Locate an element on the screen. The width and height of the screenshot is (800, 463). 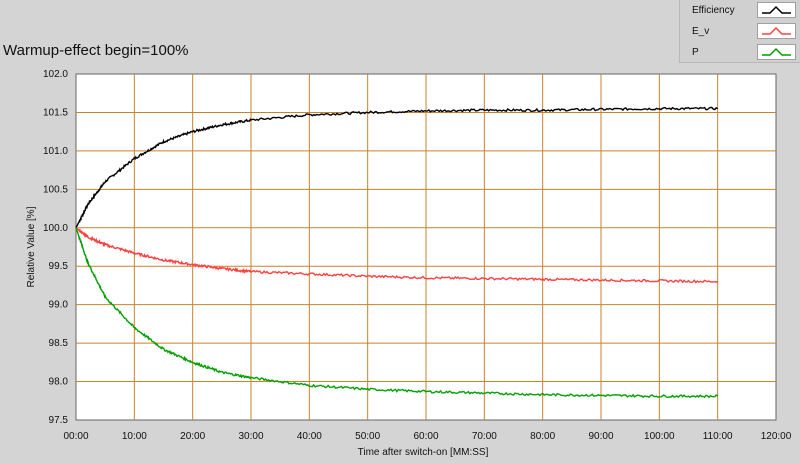
y-tick-label: 100.5 is located at coordinates (55, 189).